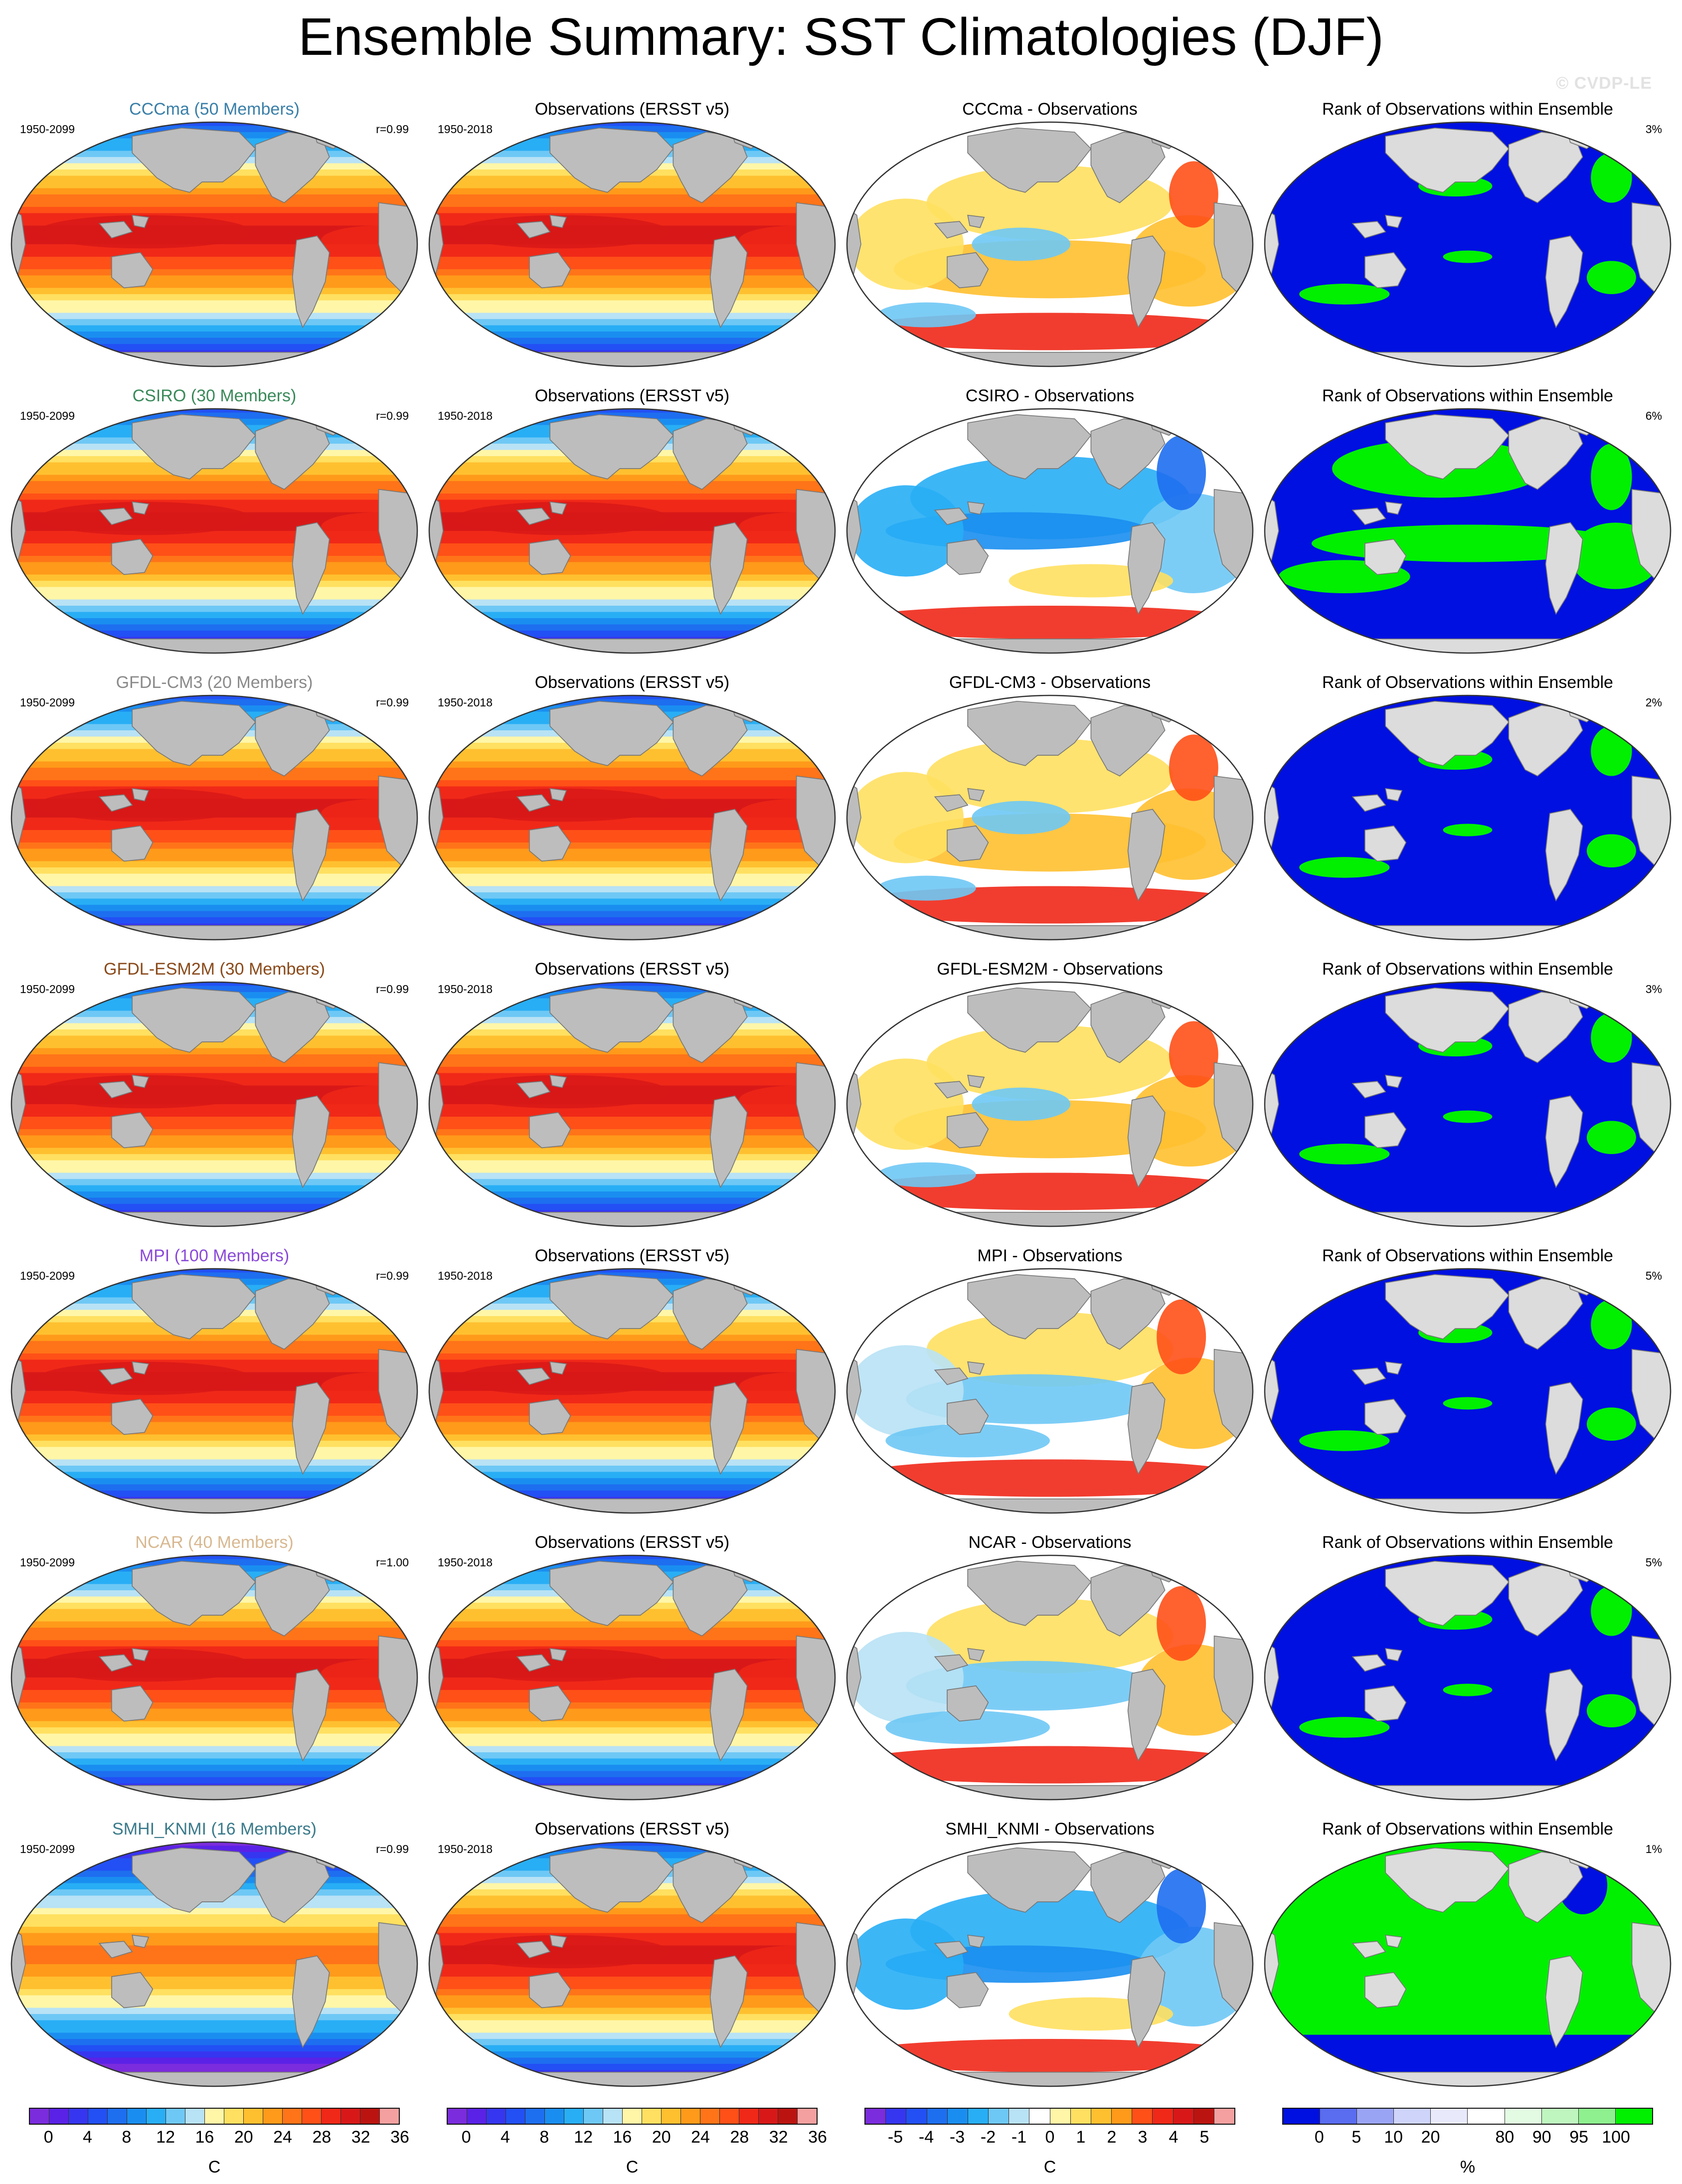 This screenshot has width=1682, height=2184. Describe the element at coordinates (215, 1542) in the screenshot. I see `panel-title: NCAR (40 Members)` at that location.